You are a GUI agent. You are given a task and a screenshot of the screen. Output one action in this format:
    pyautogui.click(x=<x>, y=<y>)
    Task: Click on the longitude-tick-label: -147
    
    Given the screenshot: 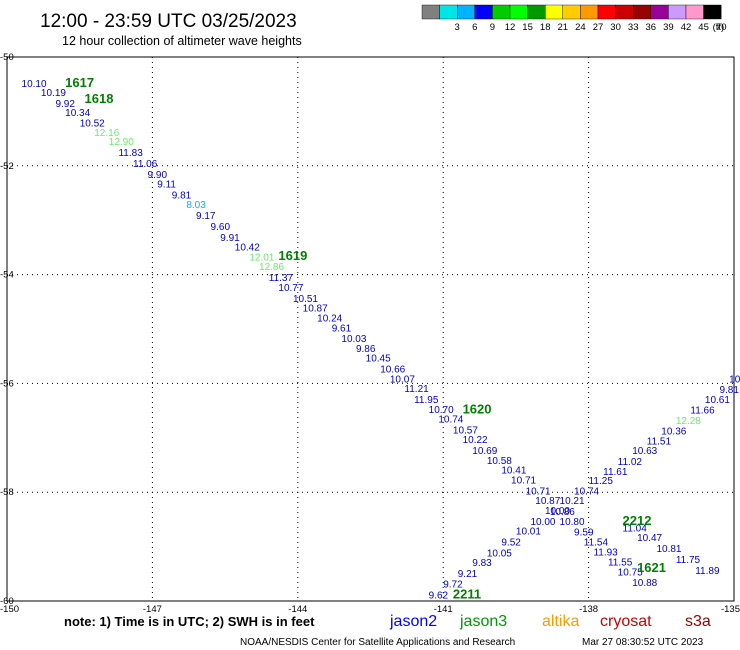 What is the action you would take?
    pyautogui.click(x=152, y=609)
    